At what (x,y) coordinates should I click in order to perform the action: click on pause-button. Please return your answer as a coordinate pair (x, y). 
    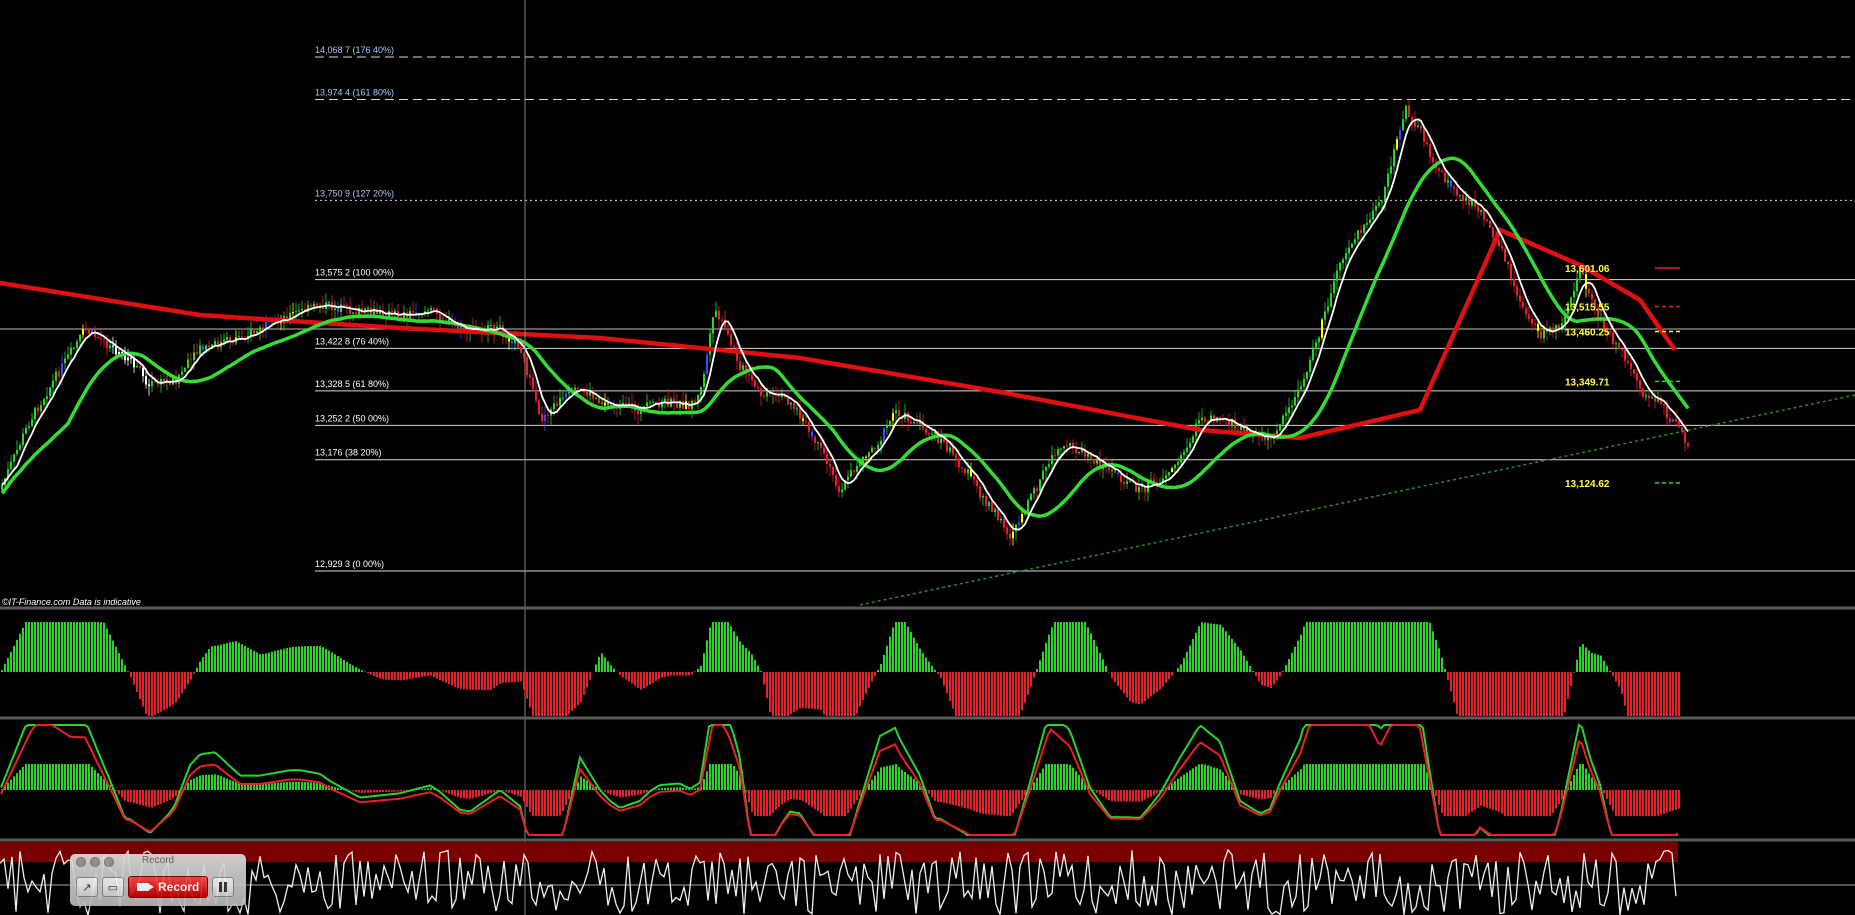
    Looking at the image, I should click on (223, 887).